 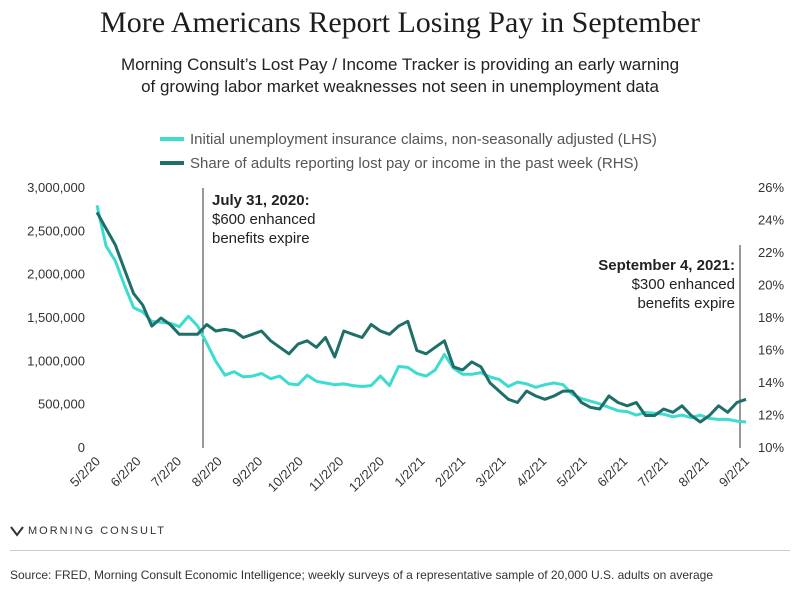 I want to click on x-tick-label: 3/2/21, so click(x=491, y=472).